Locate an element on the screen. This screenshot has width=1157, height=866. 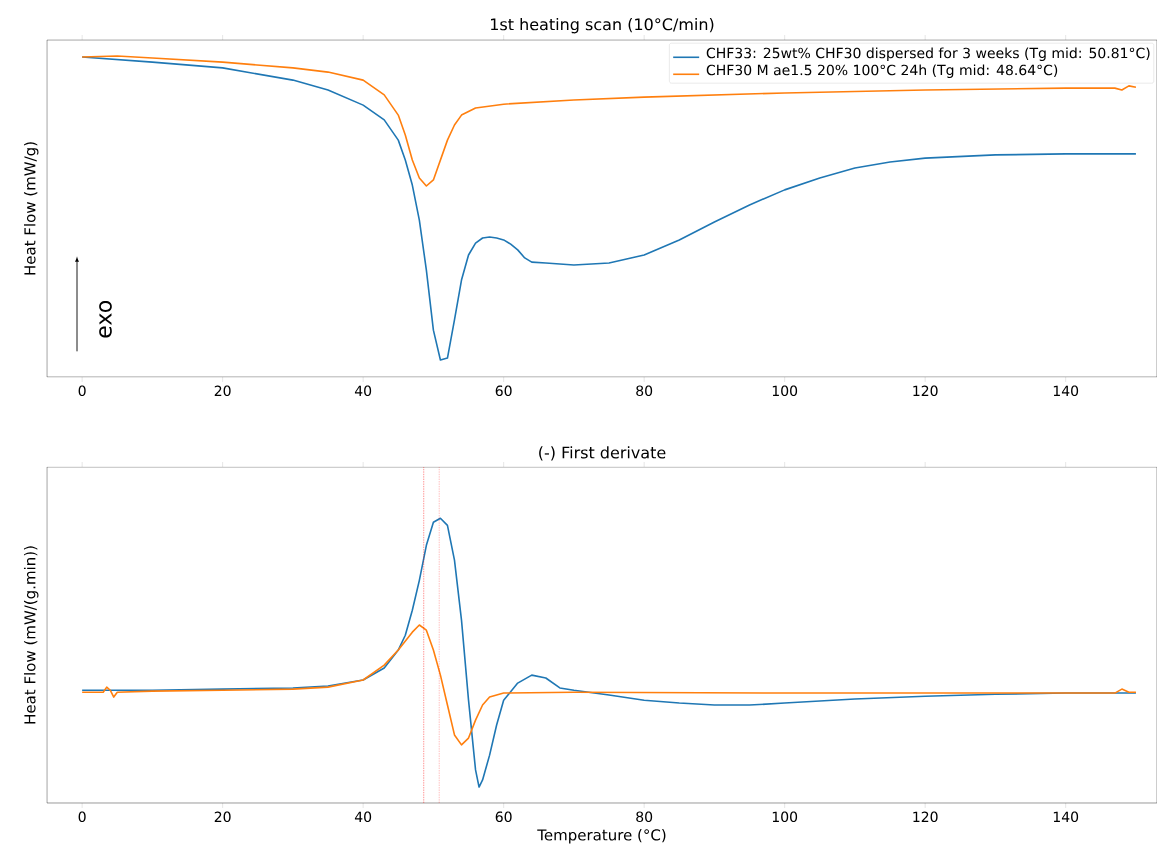
legend-label: CHF30 M ae1.5 20% 100°C 24h (Tg mid: 48.64°C) is located at coordinates (882, 71).